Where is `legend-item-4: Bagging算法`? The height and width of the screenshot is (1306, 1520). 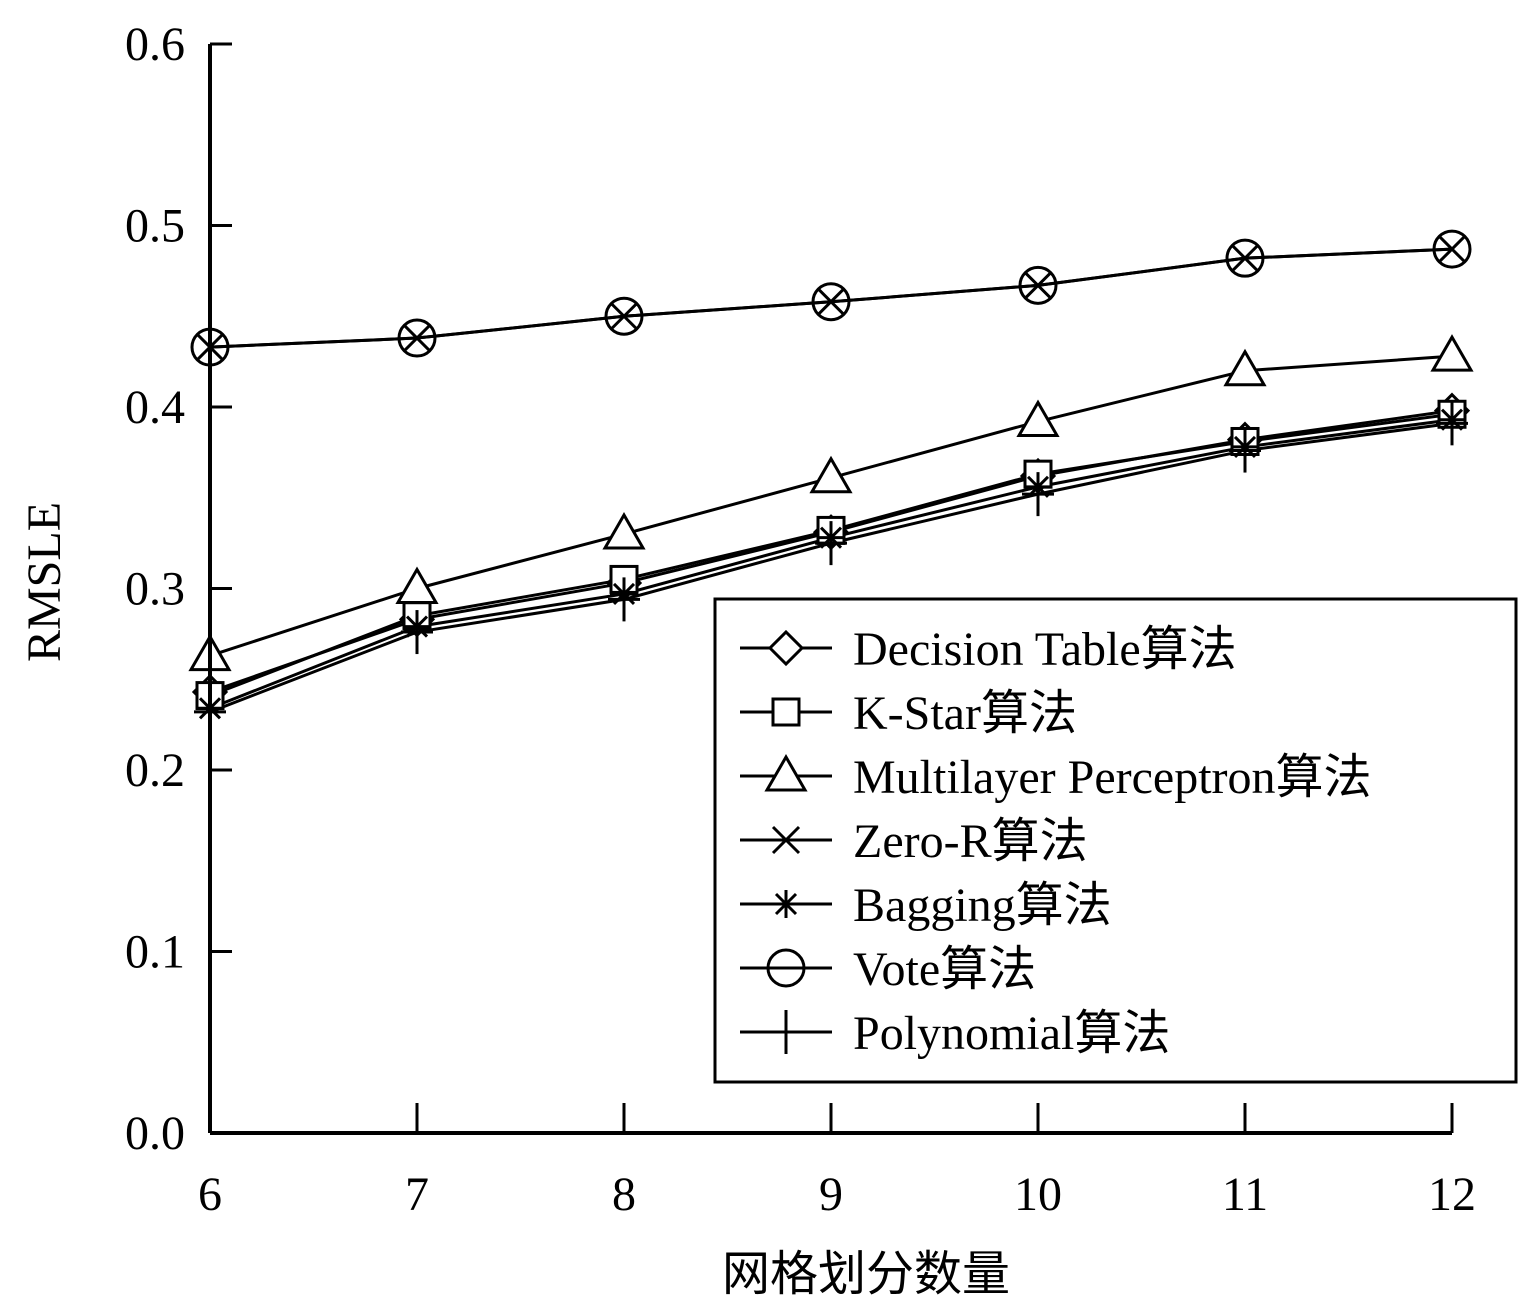 legend-item-4: Bagging算法 is located at coordinates (926, 905).